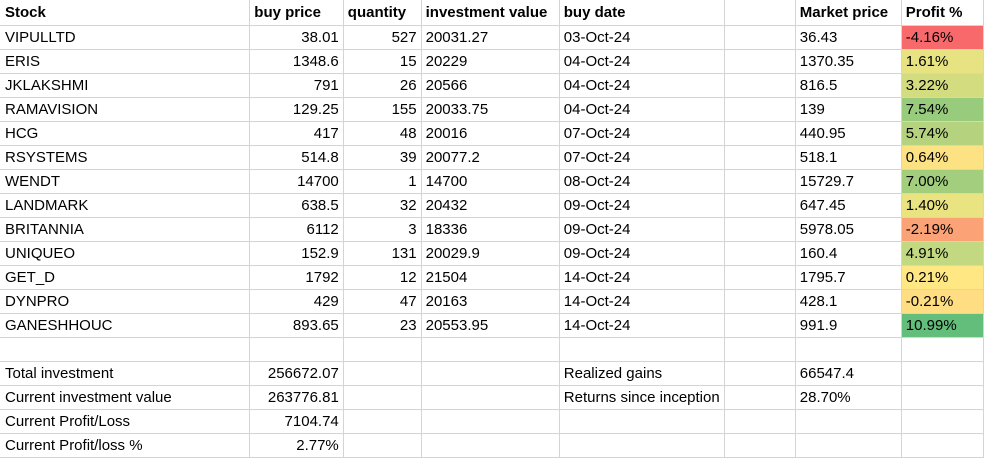  What do you see at coordinates (490, 229) in the screenshot?
I see `investment-value-cell: 18336` at bounding box center [490, 229].